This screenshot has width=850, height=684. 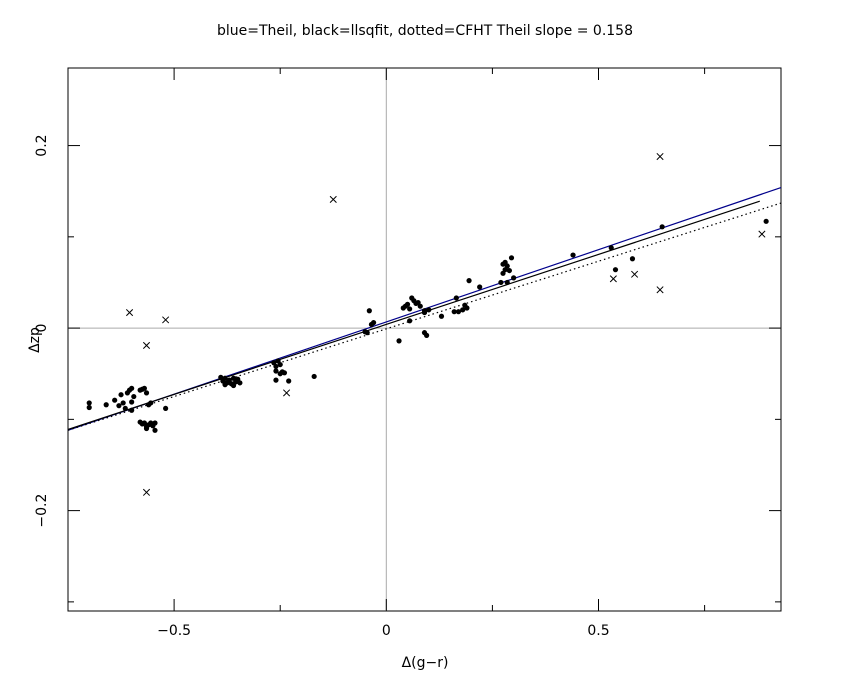 I want to click on y-tick-label: 0, so click(x=42, y=328).